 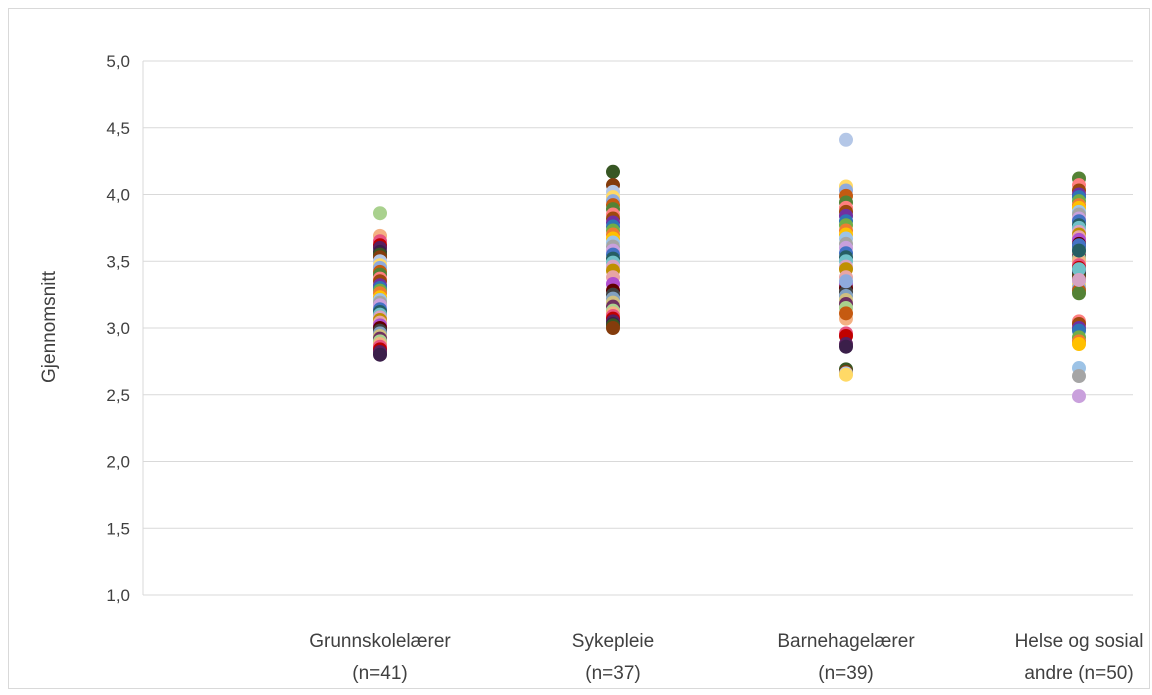 I want to click on y-tick-label: 4,0, so click(x=118, y=195).